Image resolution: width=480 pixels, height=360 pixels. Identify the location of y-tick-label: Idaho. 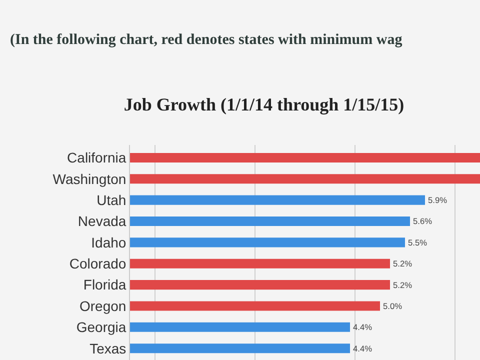
(108, 242).